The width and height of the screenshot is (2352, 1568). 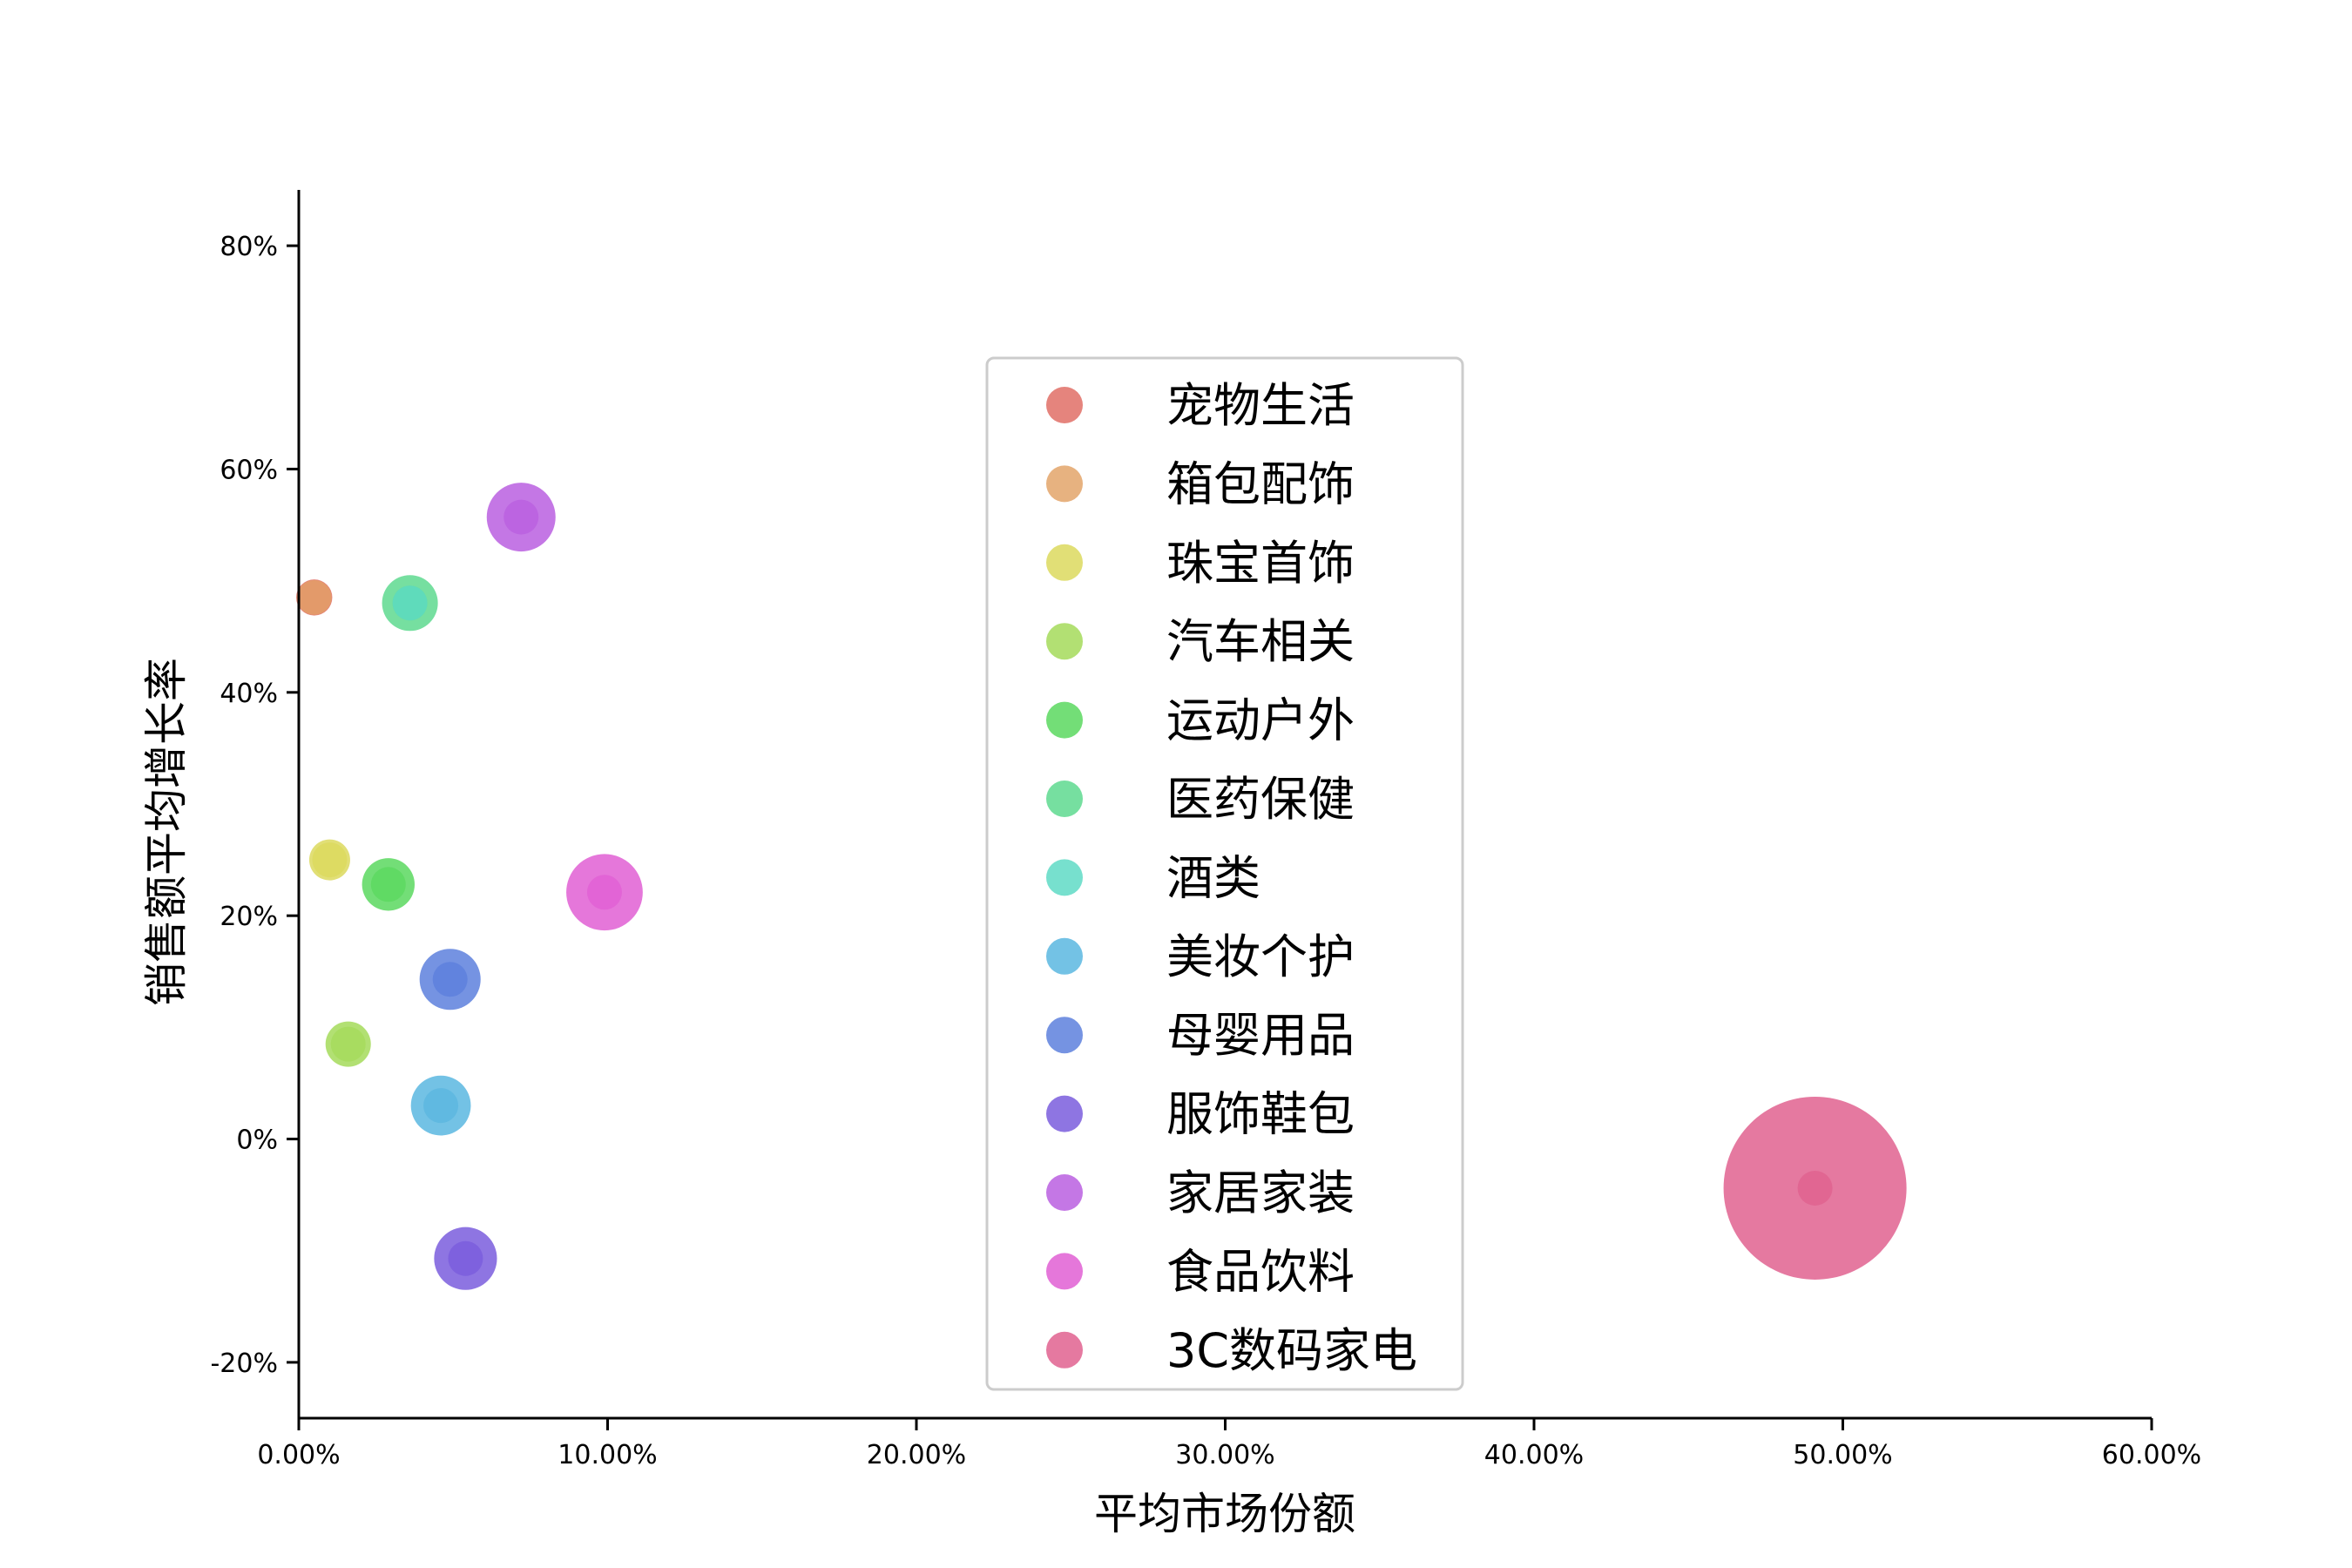 I want to click on y-tick-layer: -20% 0% 20% 40% 60% 80%, so click(x=255, y=805).